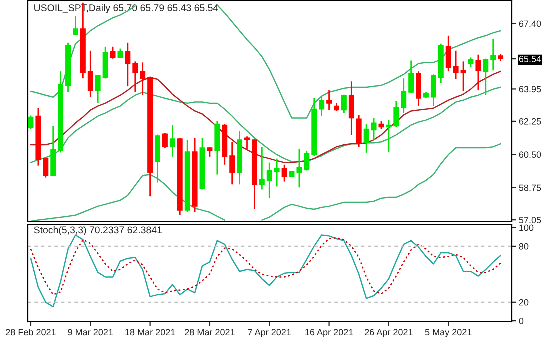 Image resolution: width=548 pixels, height=337 pixels. What do you see at coordinates (270, 333) in the screenshot?
I see `x-tick-label: 7 Apr 2021` at bounding box center [270, 333].